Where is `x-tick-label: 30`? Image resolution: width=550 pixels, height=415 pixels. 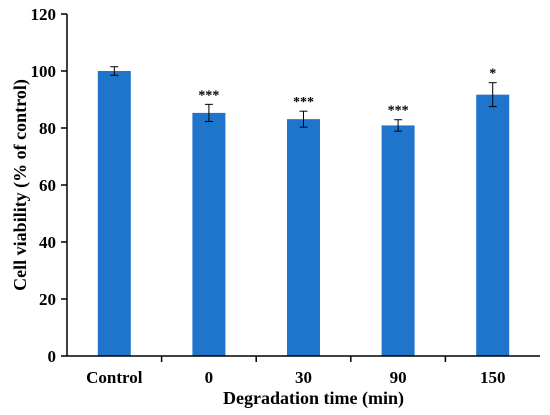
x-tick-label: 30 is located at coordinates (303, 377).